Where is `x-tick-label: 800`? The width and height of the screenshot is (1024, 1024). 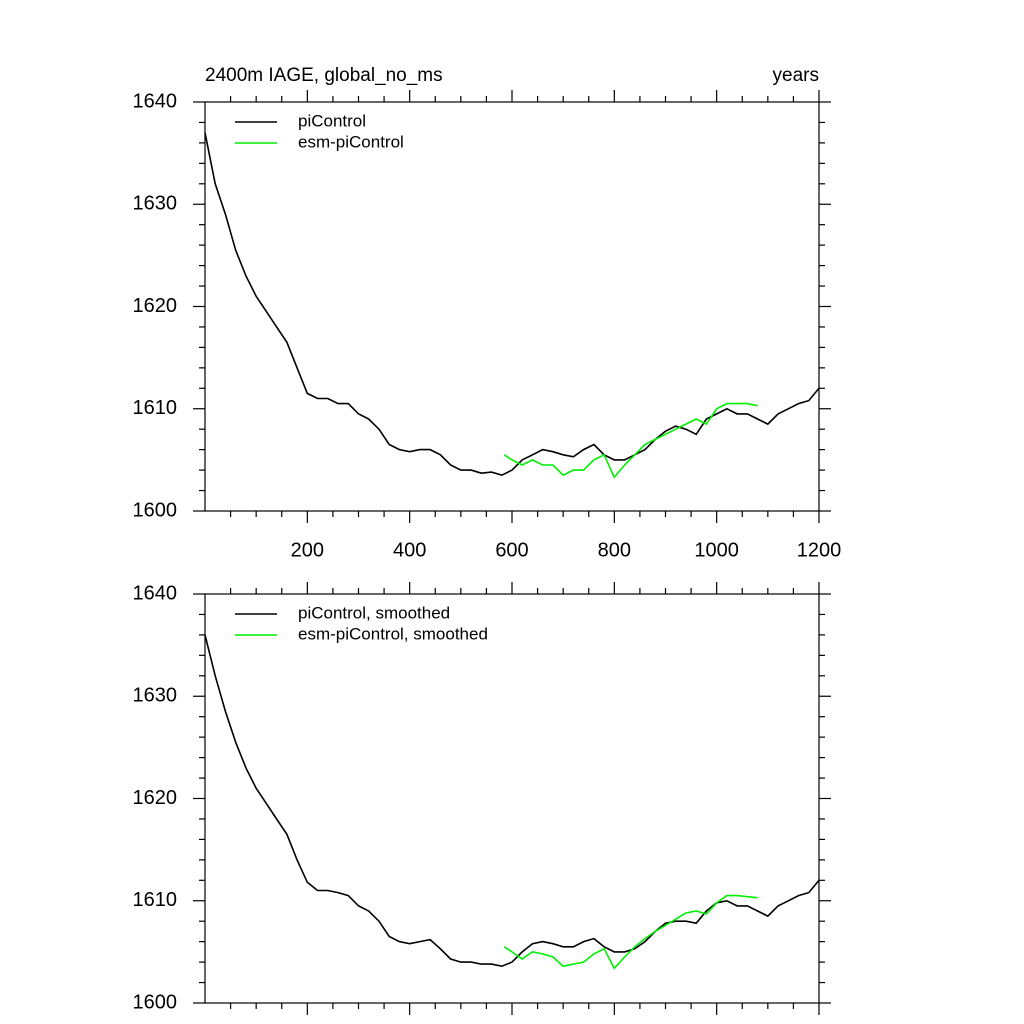 x-tick-label: 800 is located at coordinates (614, 550).